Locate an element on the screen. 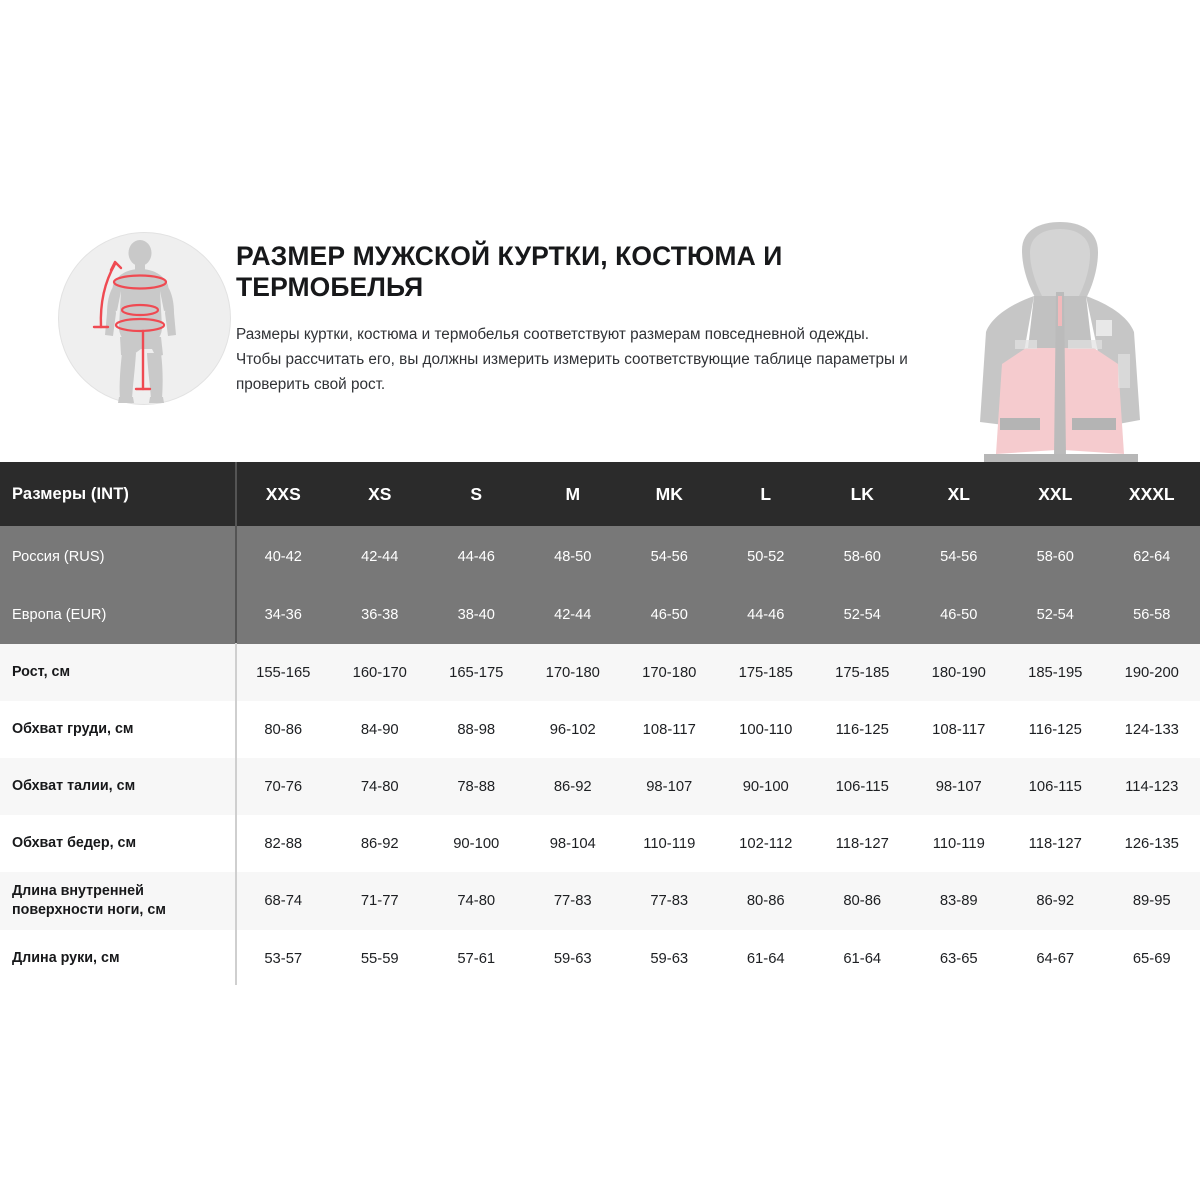  table-cell: 56-58 is located at coordinates (1151, 615).